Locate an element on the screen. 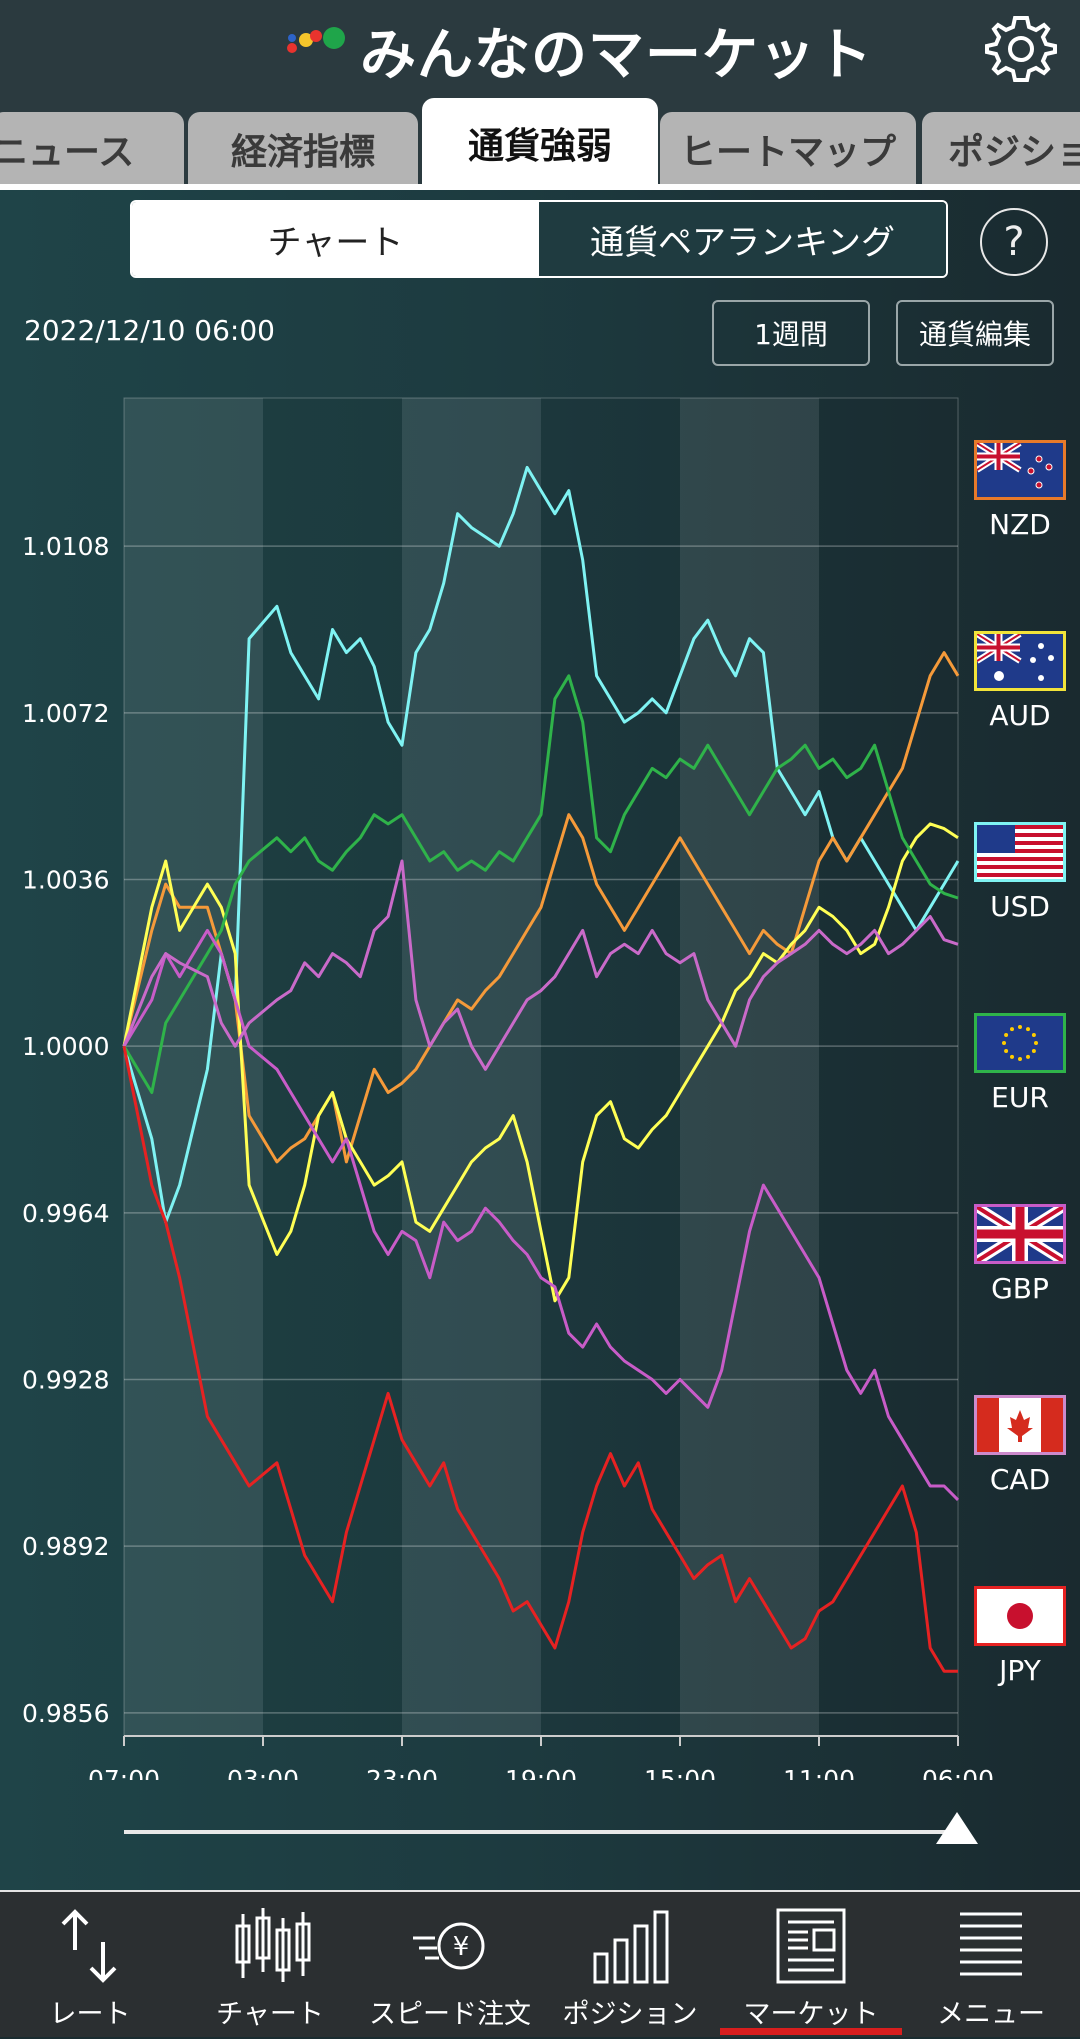  currency-item-jpy: JPY is located at coordinates (1020, 1636).